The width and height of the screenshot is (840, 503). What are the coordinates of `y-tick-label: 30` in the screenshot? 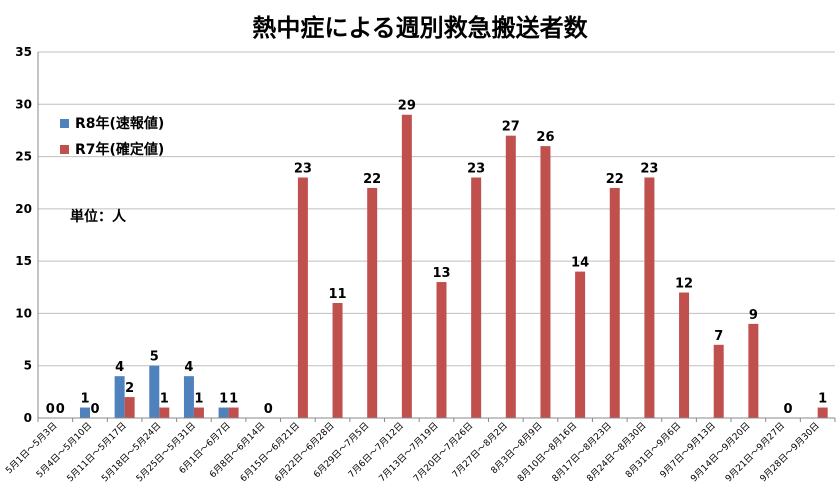 It's located at (23, 104).